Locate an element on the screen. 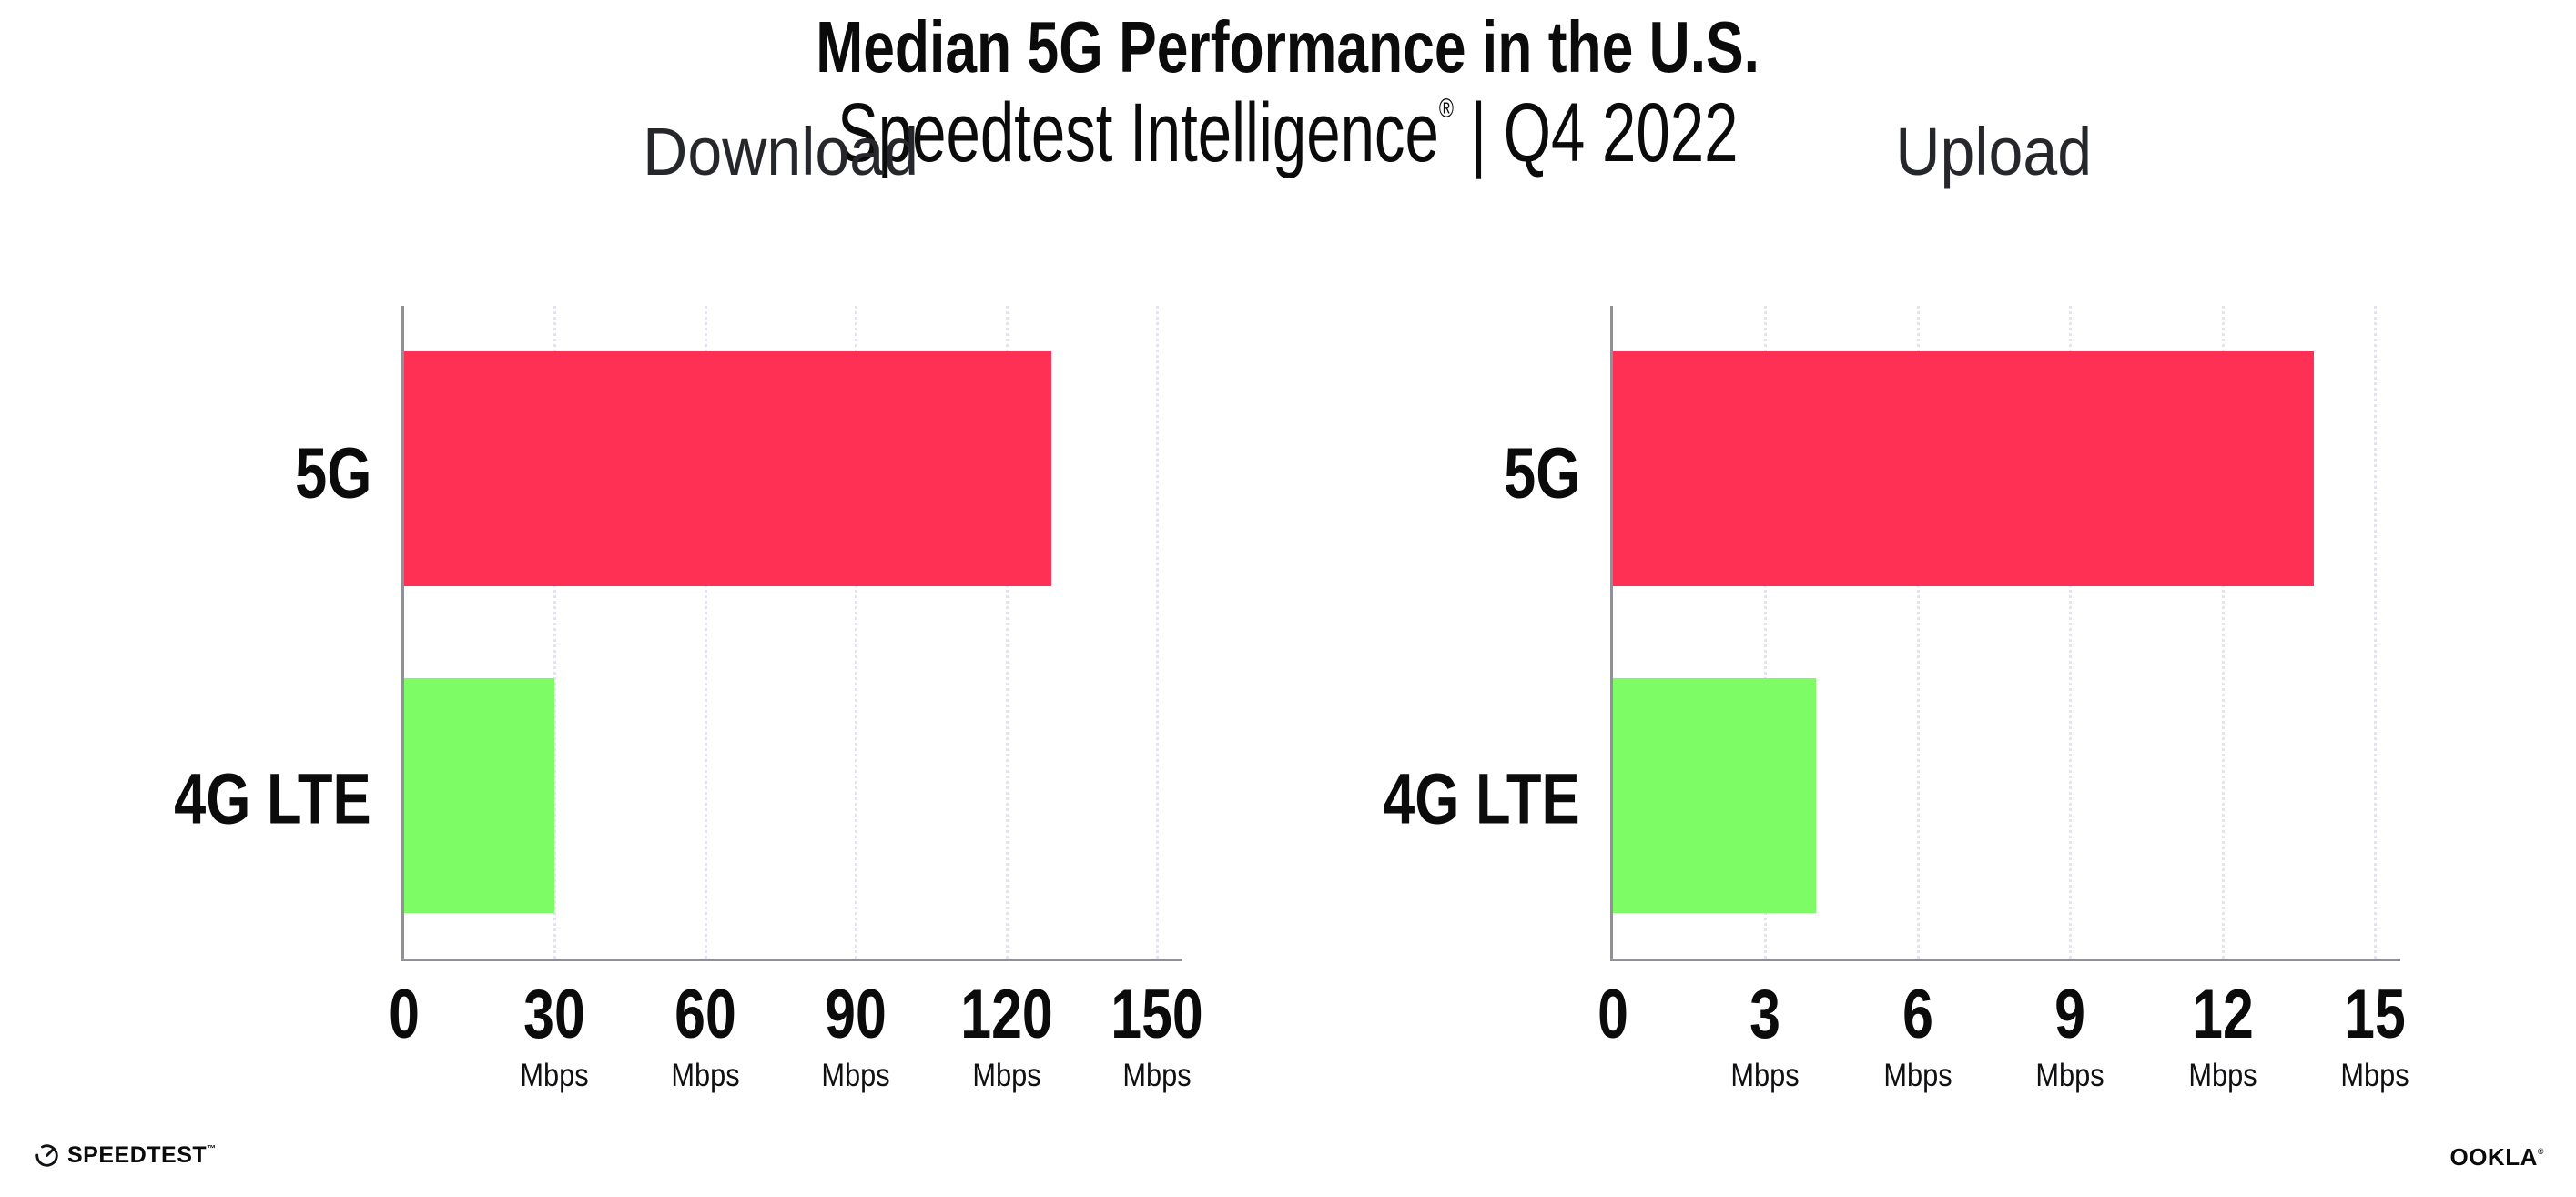  page-title: Median 5G Performance in the U.S. is located at coordinates (1288, 48).